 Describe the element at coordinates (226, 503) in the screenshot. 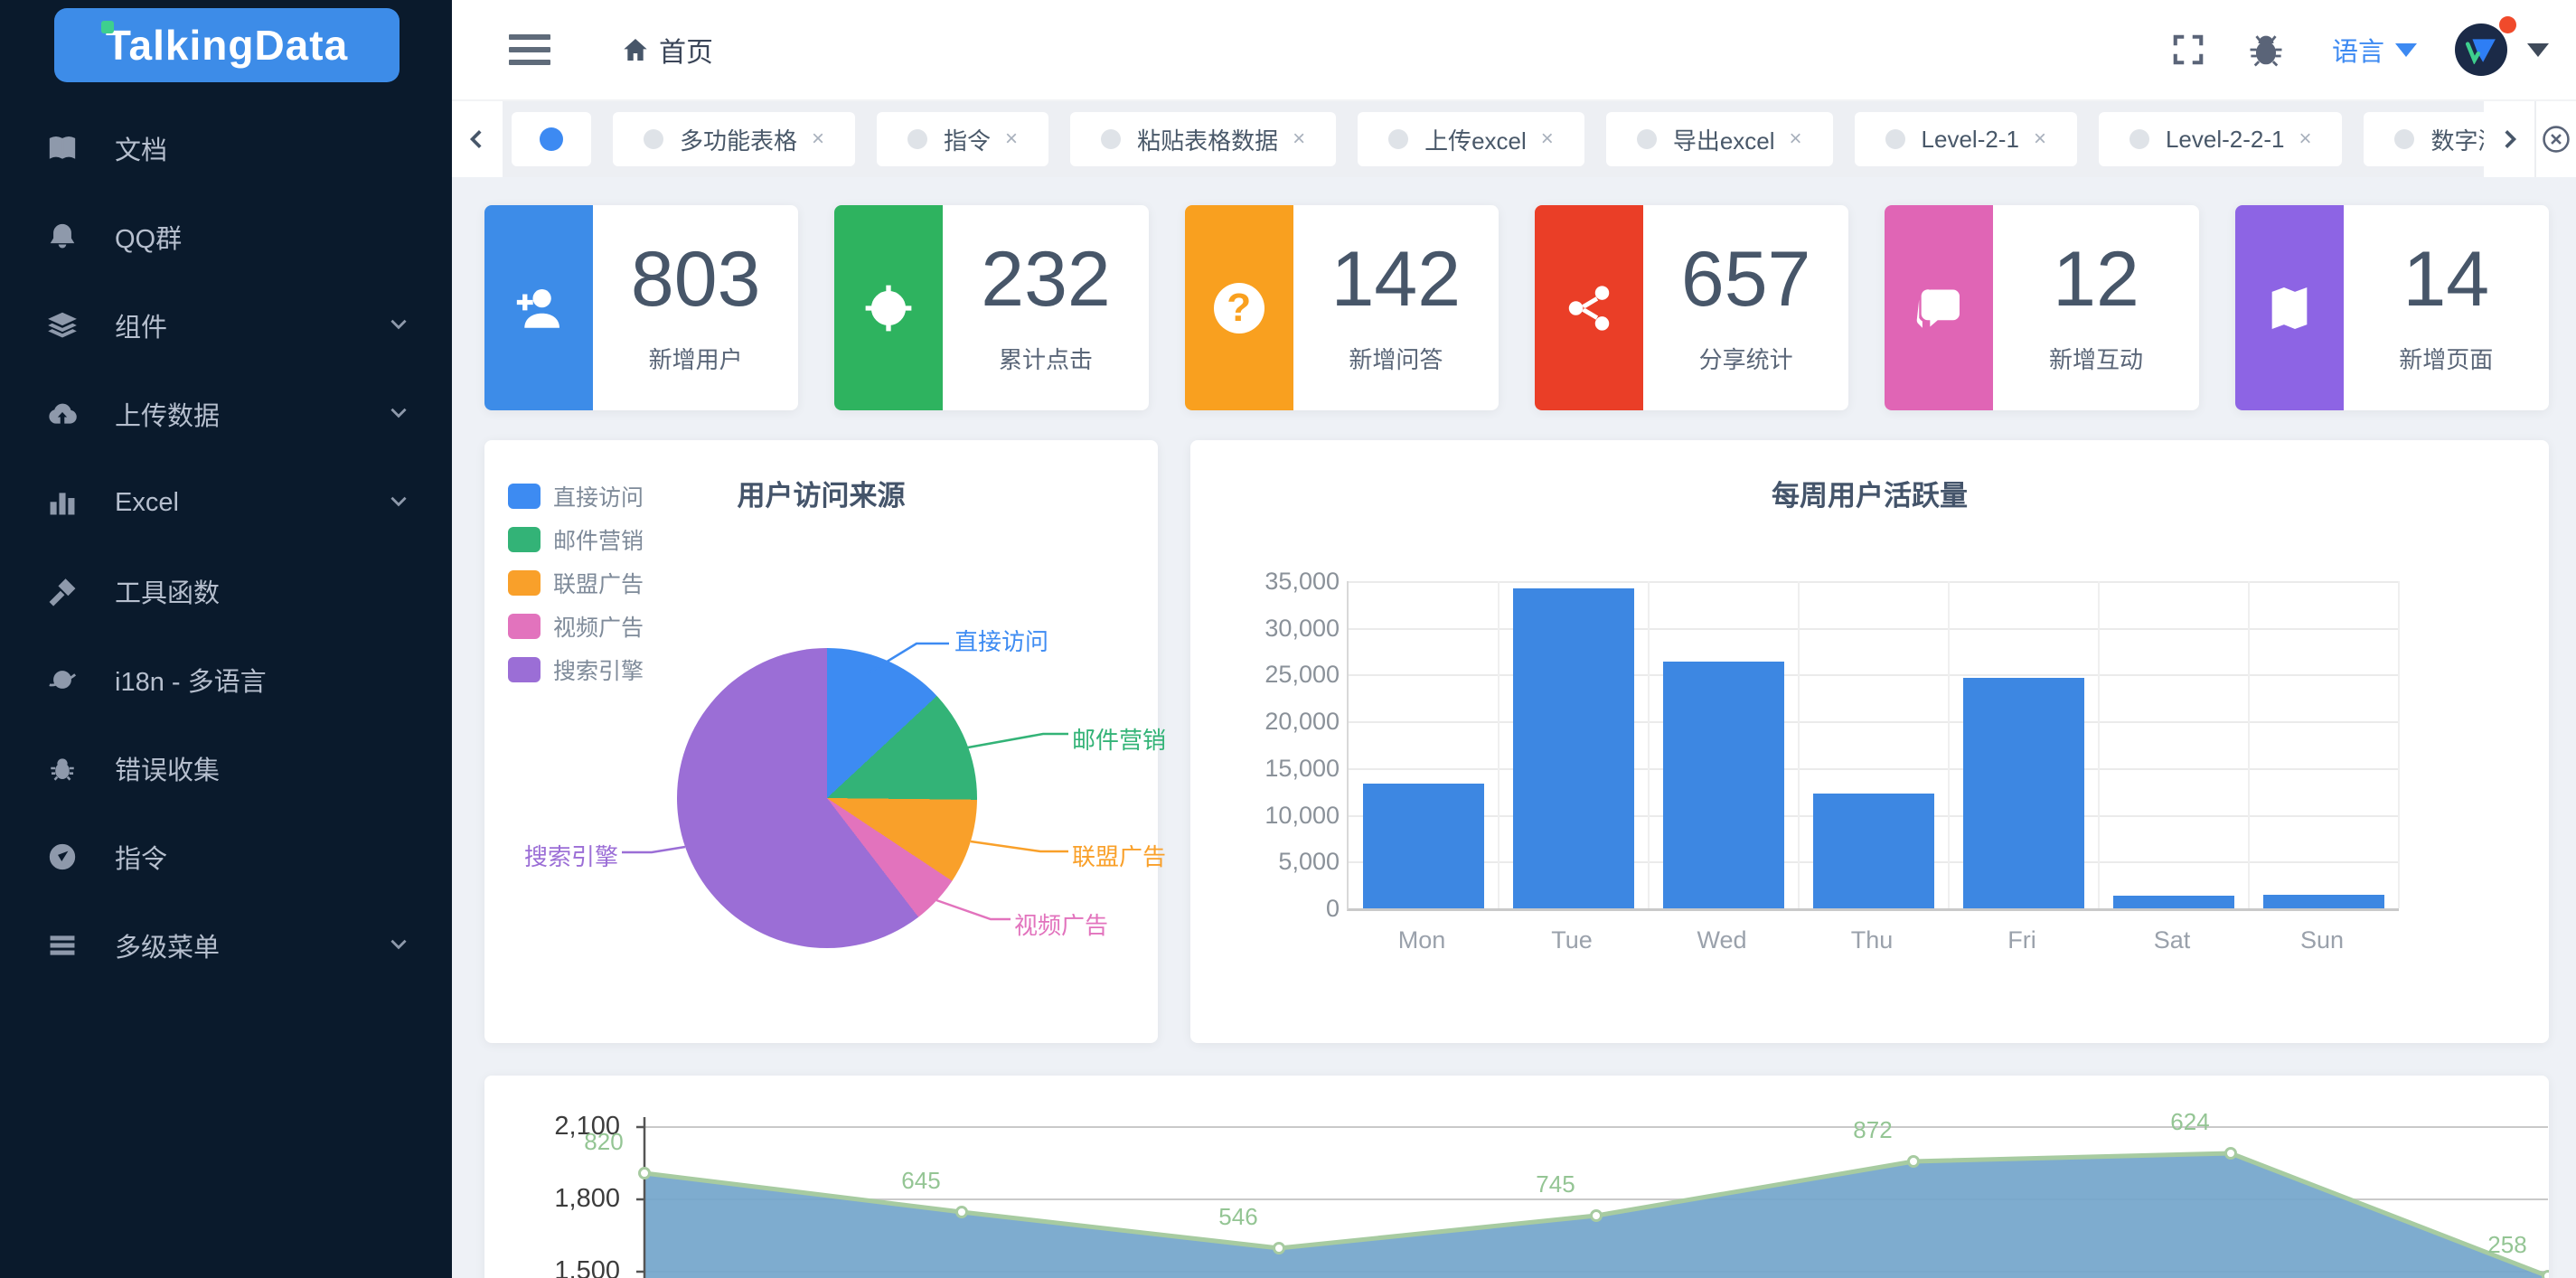

I see `sidebar-item-Excel: Excel` at that location.